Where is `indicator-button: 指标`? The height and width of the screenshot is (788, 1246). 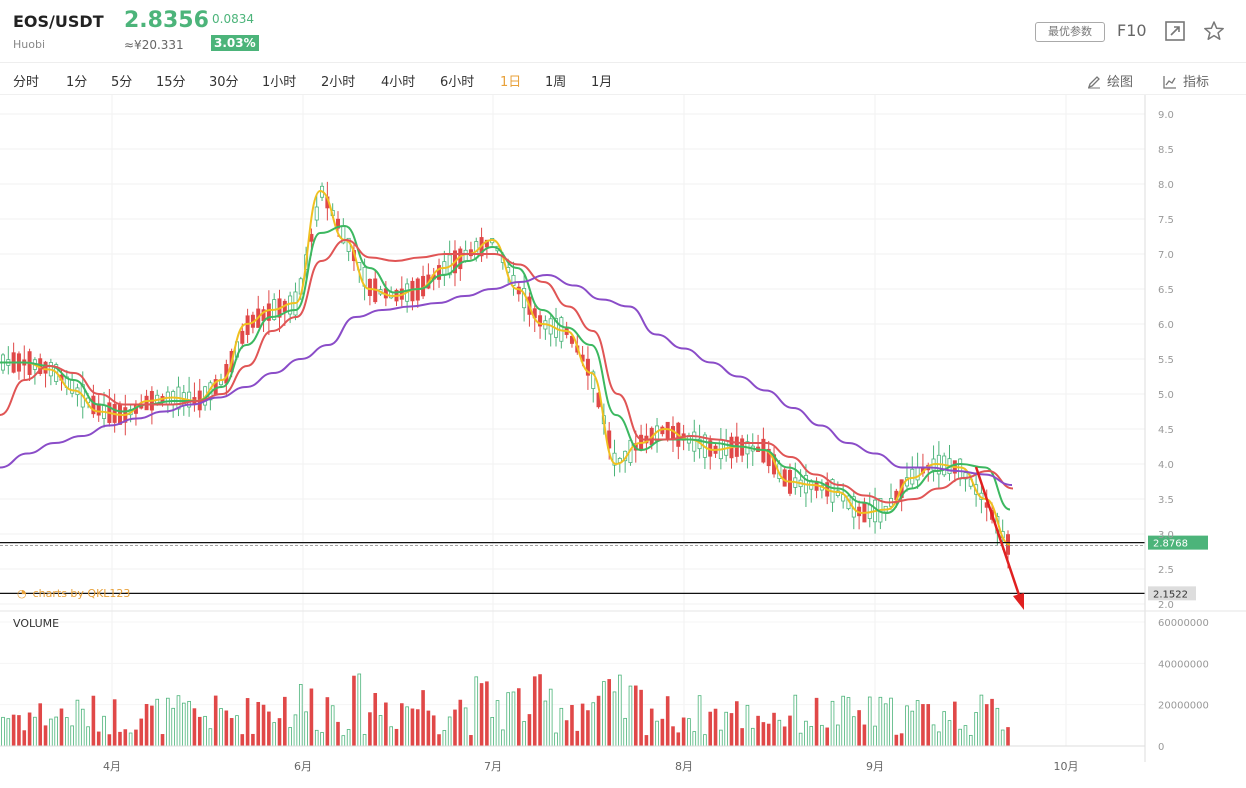 indicator-button: 指标 is located at coordinates (1186, 80).